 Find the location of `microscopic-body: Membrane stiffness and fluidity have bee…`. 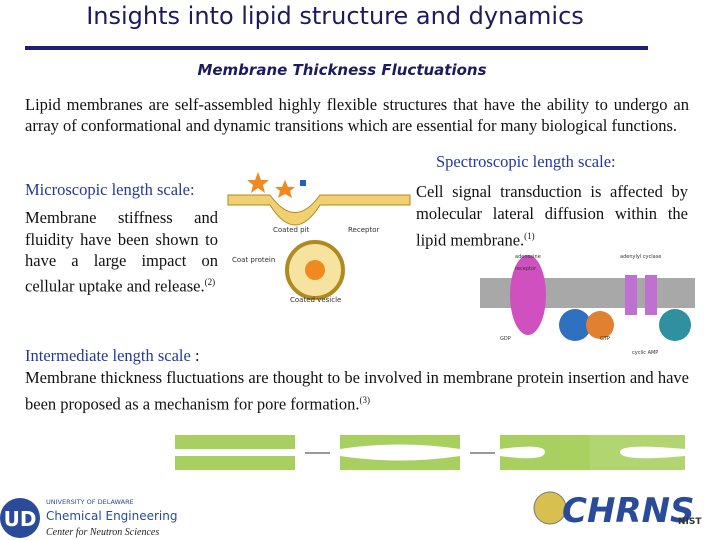

microscopic-body: Membrane stiffness and fluidity have bee… is located at coordinates (121, 251).